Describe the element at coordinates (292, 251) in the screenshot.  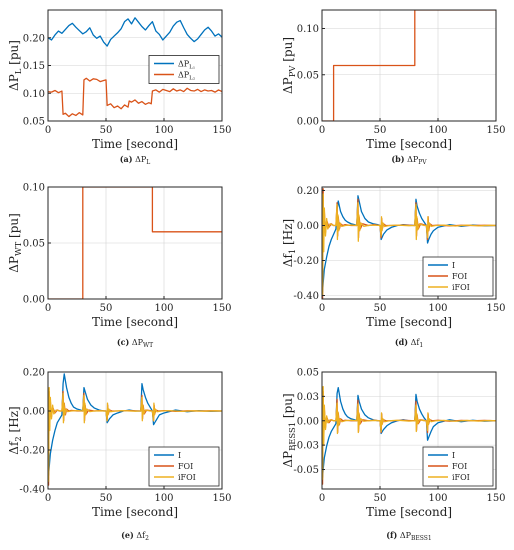
I see `y-axis-label-subscript: 1` at that location.